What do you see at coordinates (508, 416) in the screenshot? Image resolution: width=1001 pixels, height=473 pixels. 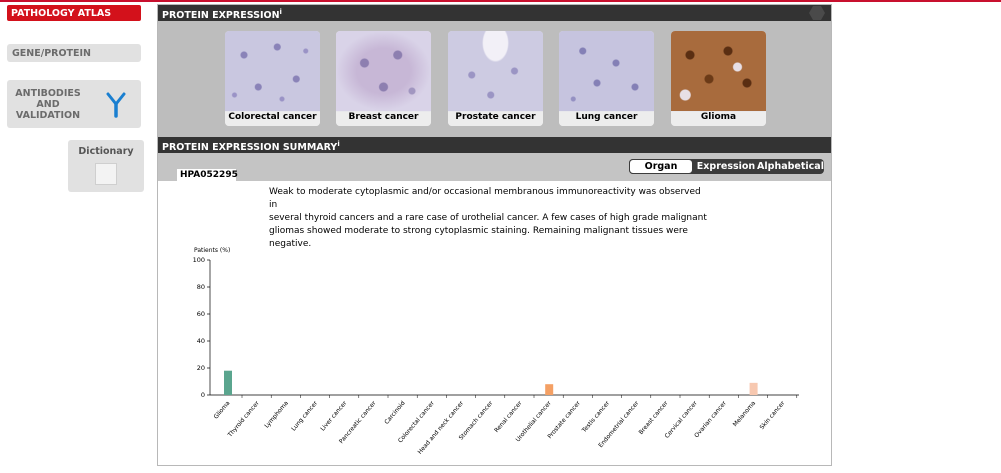 I see `x-tick-label: Renal cancer` at bounding box center [508, 416].